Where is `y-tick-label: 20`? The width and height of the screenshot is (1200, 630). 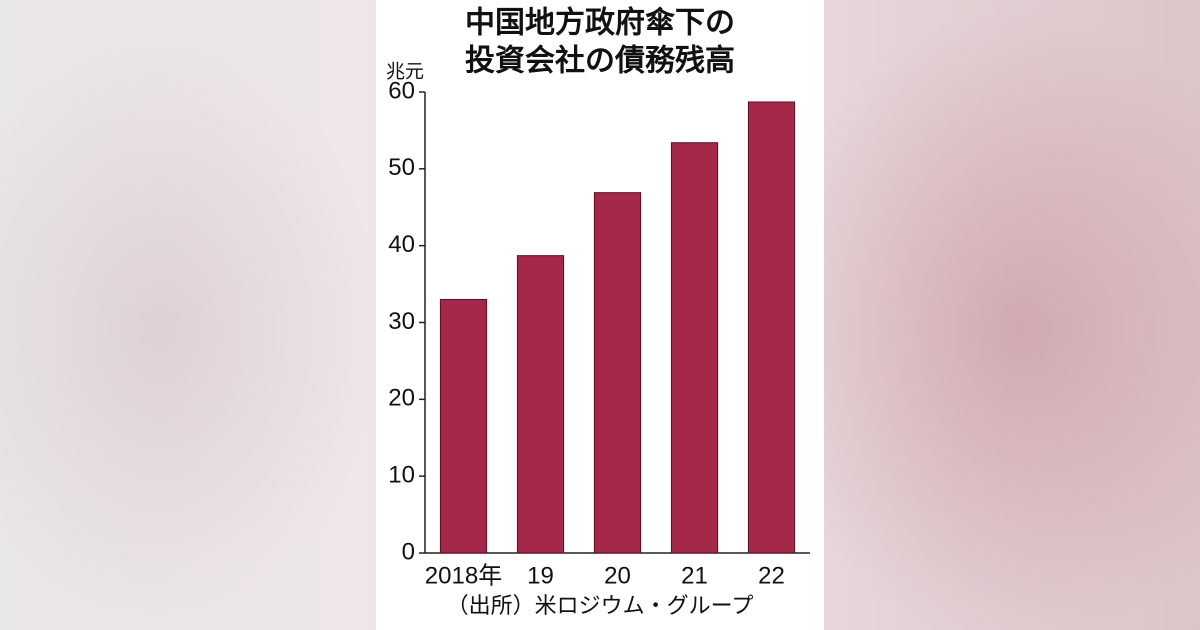 y-tick-label: 20 is located at coordinates (401, 398).